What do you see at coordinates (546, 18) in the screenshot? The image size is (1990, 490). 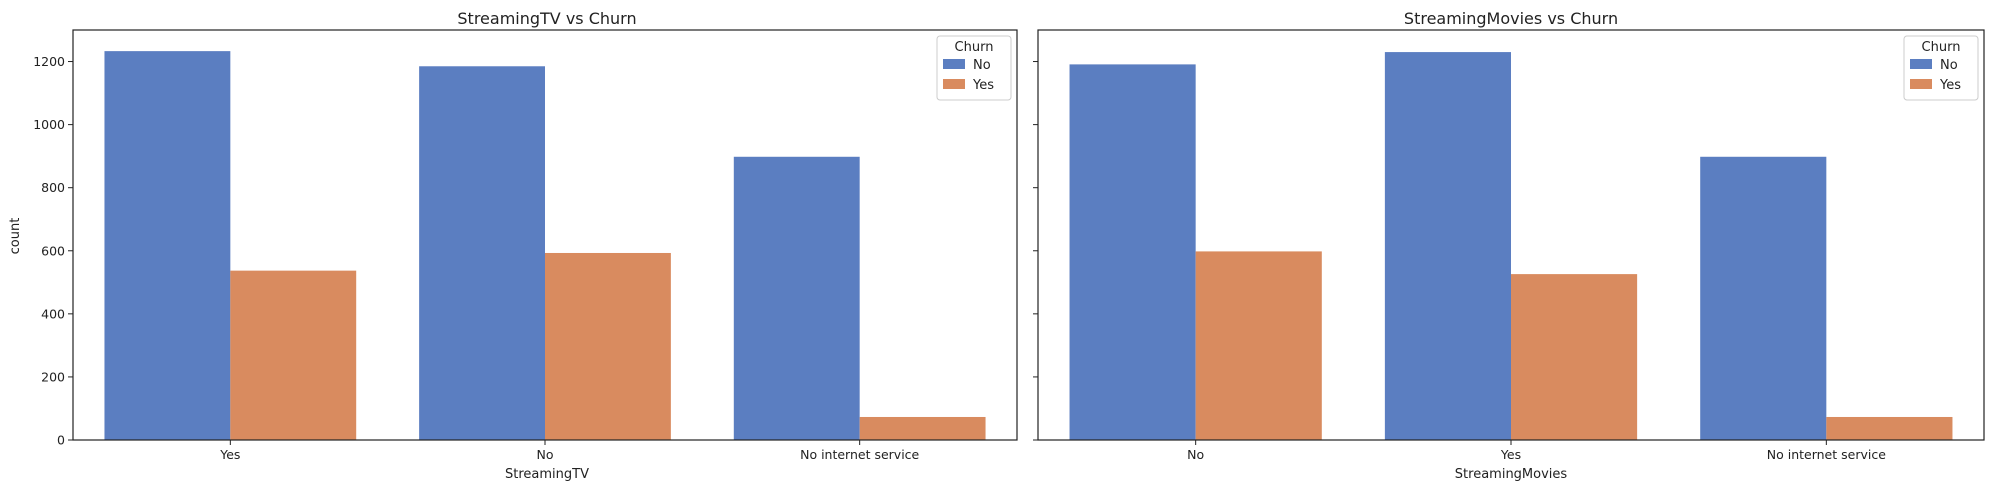 I see `chart-title: StreamingTV vs Churn` at bounding box center [546, 18].